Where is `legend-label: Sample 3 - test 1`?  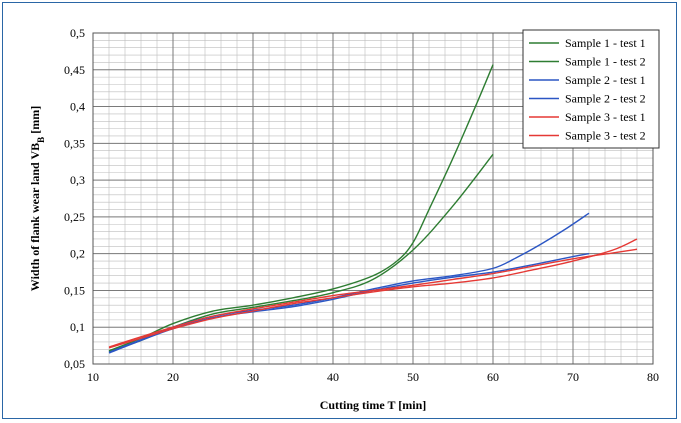 legend-label: Sample 3 - test 1 is located at coordinates (605, 117).